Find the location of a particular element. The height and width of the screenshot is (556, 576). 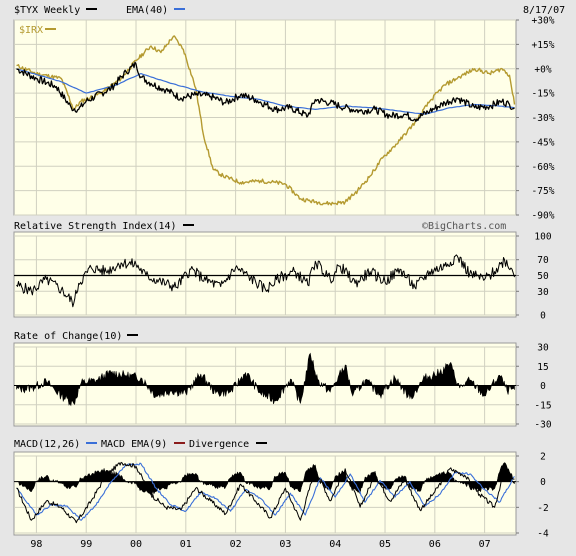

x-tick-label: 00 is located at coordinates (136, 544).